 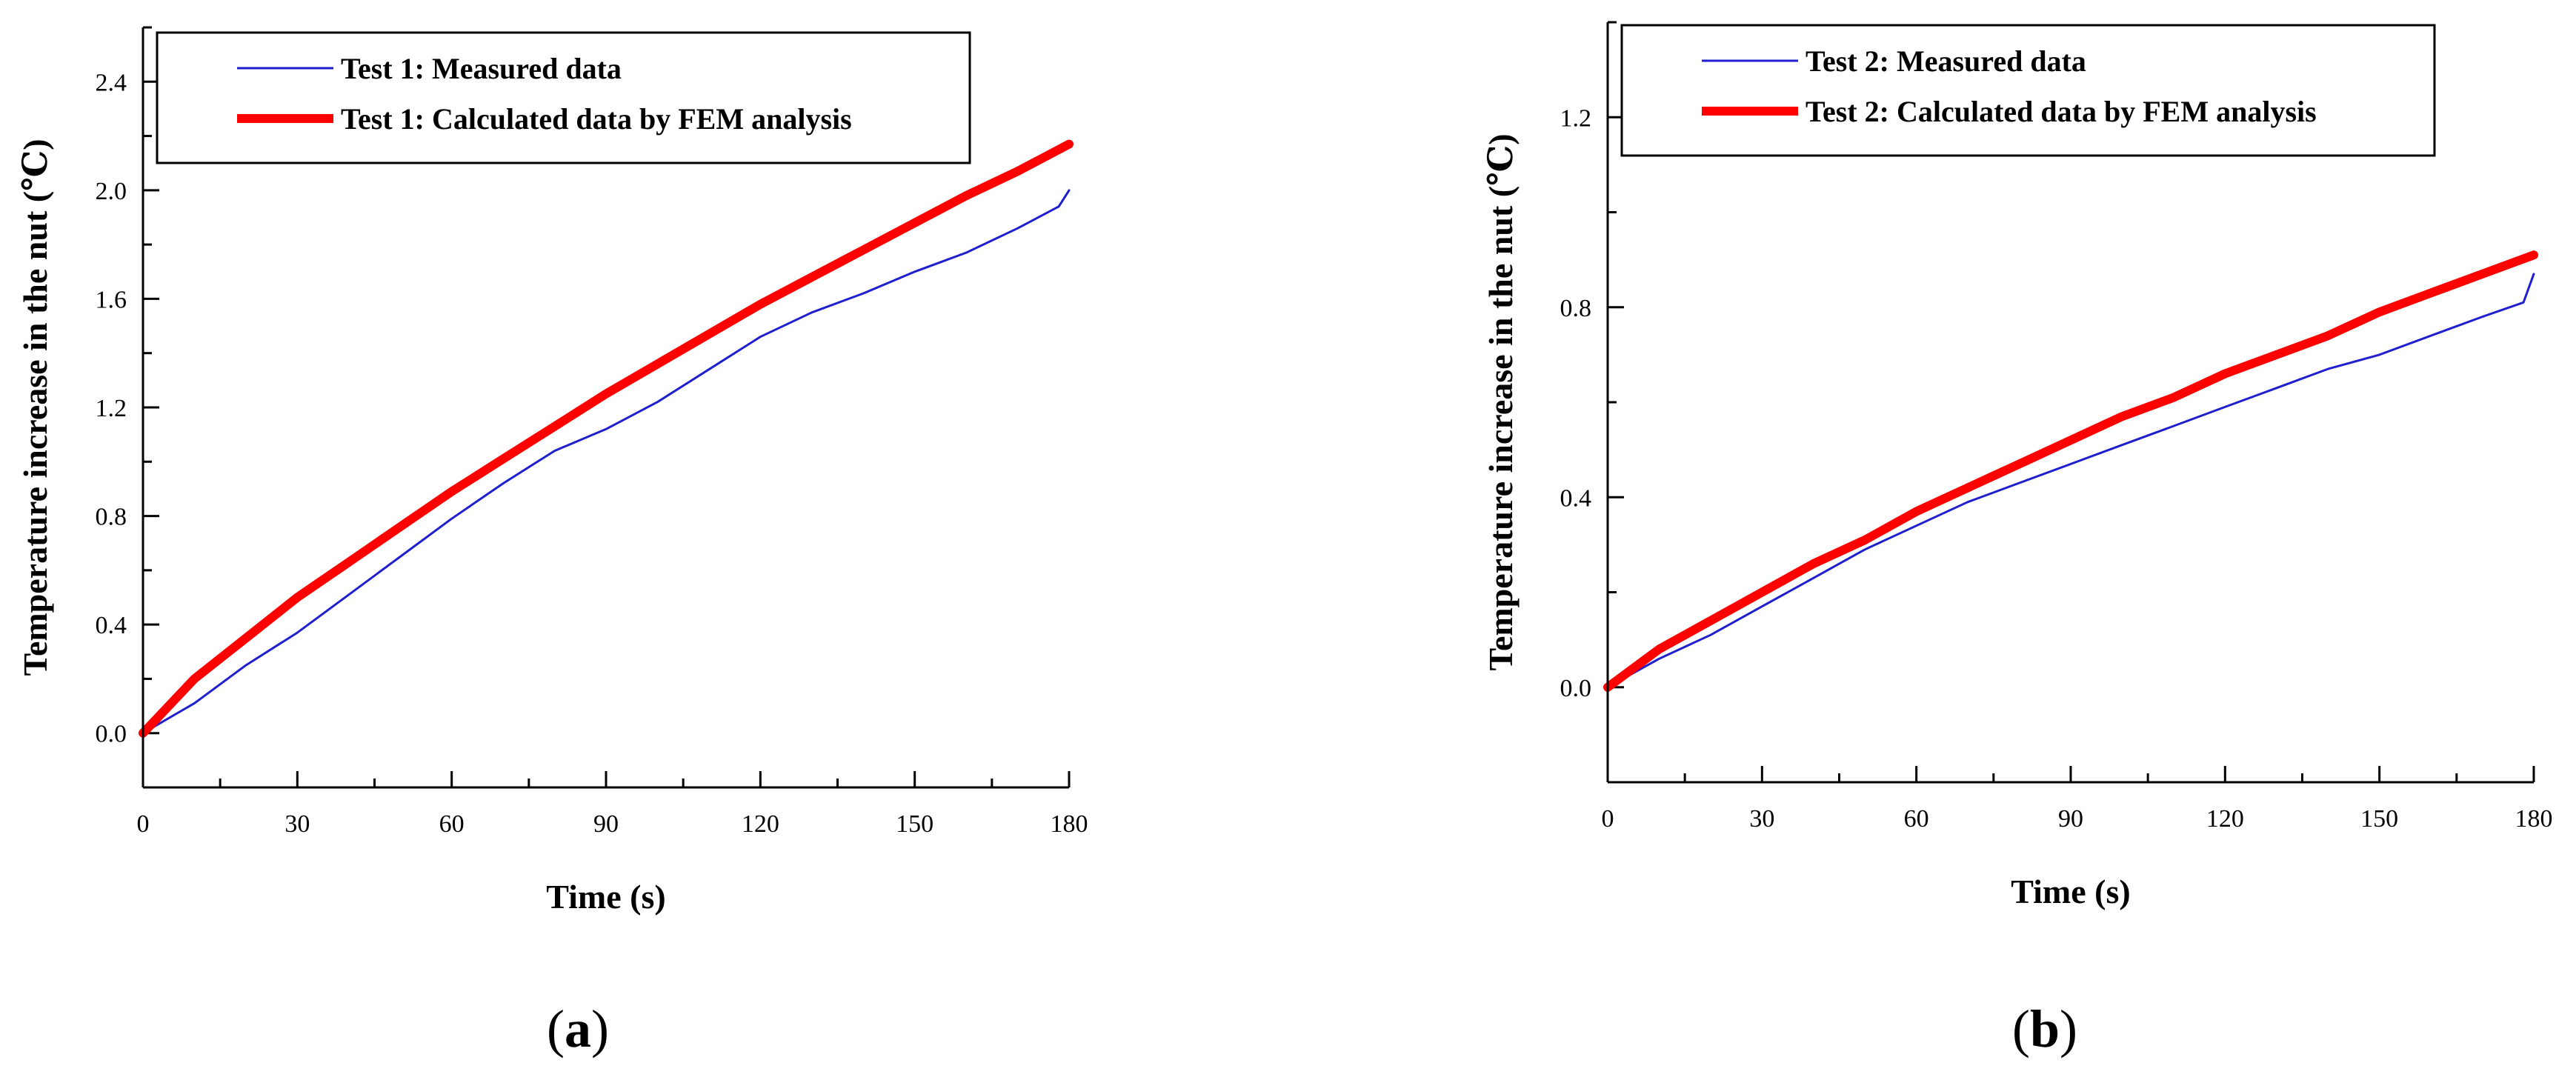 What do you see at coordinates (1501, 402) in the screenshot?
I see `chart-b-y-axis-title: Temperature increase in the nut (℃)` at bounding box center [1501, 402].